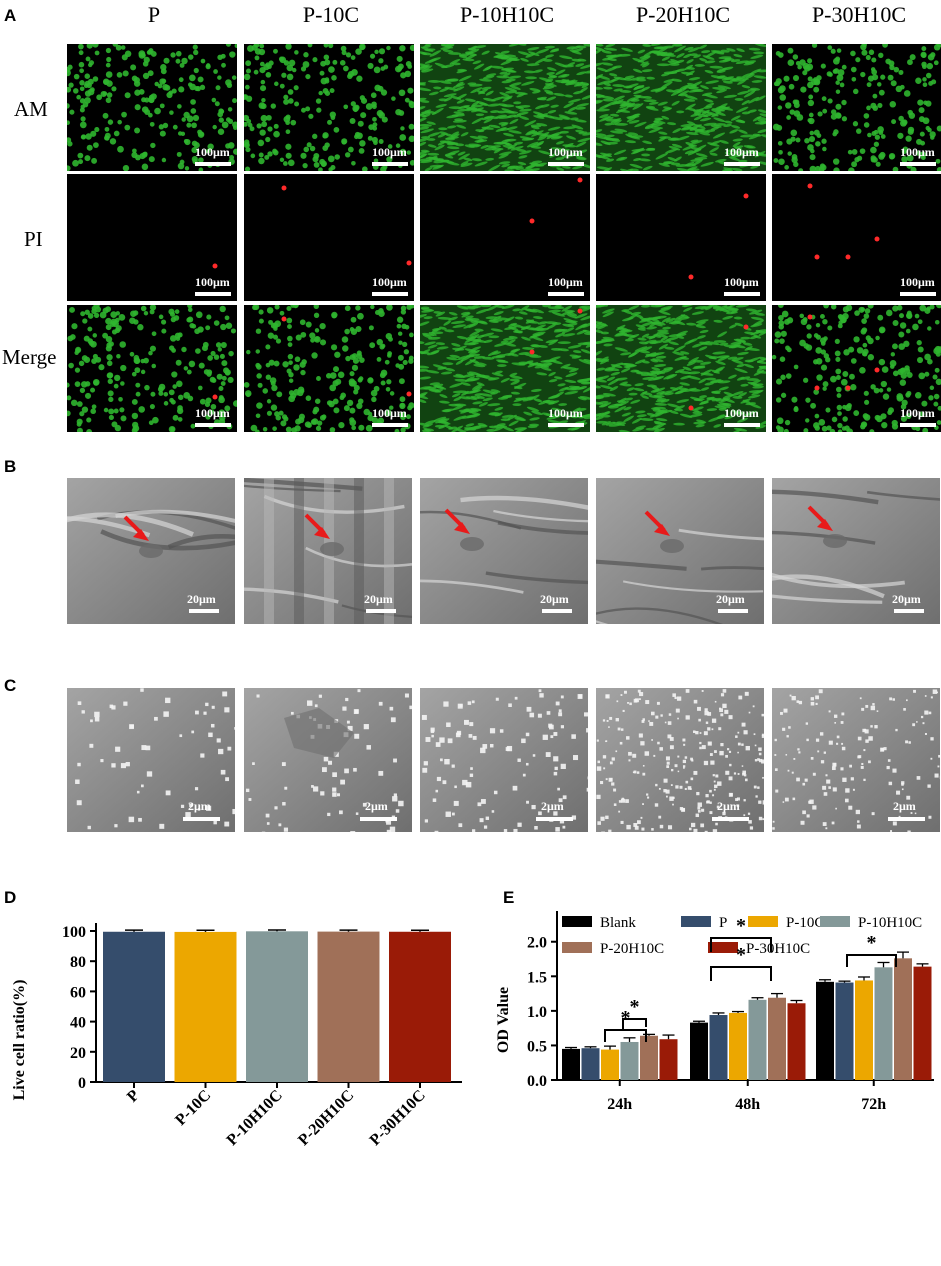 The image size is (941, 1266). Describe the element at coordinates (723, 923) in the screenshot. I see `legend-label: P` at that location.